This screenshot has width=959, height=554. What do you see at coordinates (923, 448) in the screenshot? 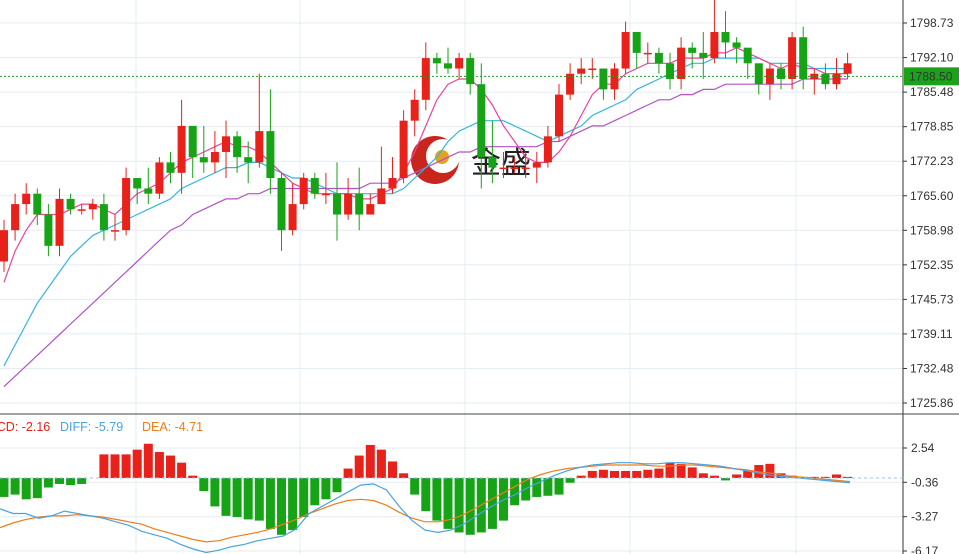
I see `macd-tick-label: 2.54` at bounding box center [923, 448].